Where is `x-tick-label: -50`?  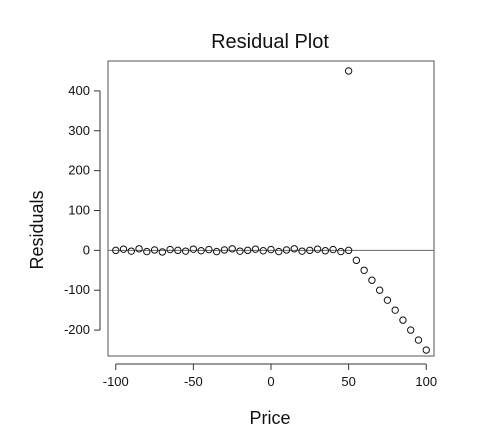 x-tick-label: -50 is located at coordinates (193, 381).